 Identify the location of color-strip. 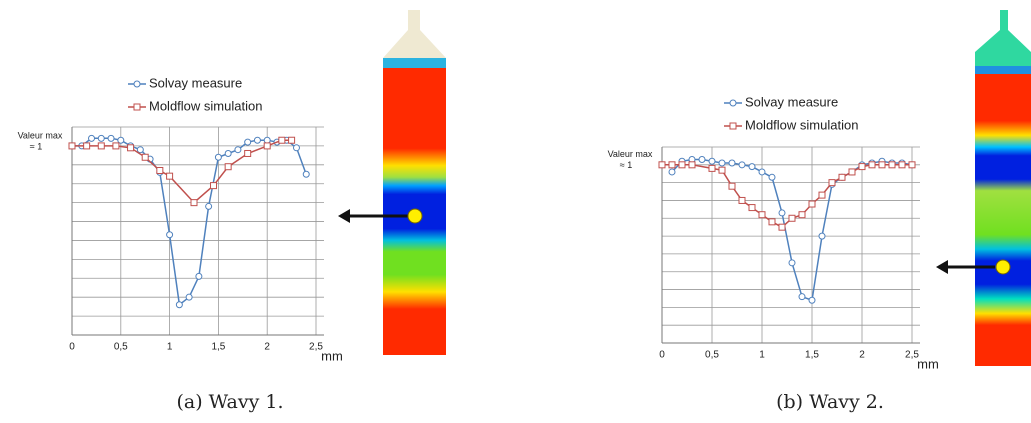
(1003, 220).